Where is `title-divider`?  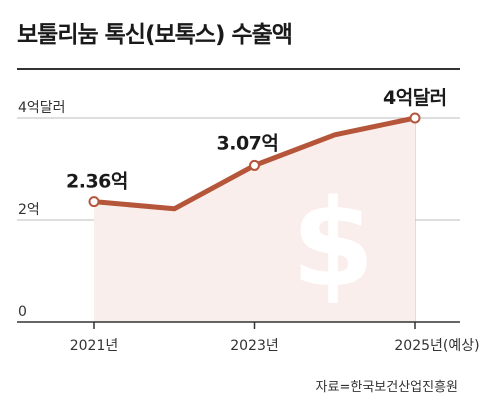
title-divider is located at coordinates (238, 69).